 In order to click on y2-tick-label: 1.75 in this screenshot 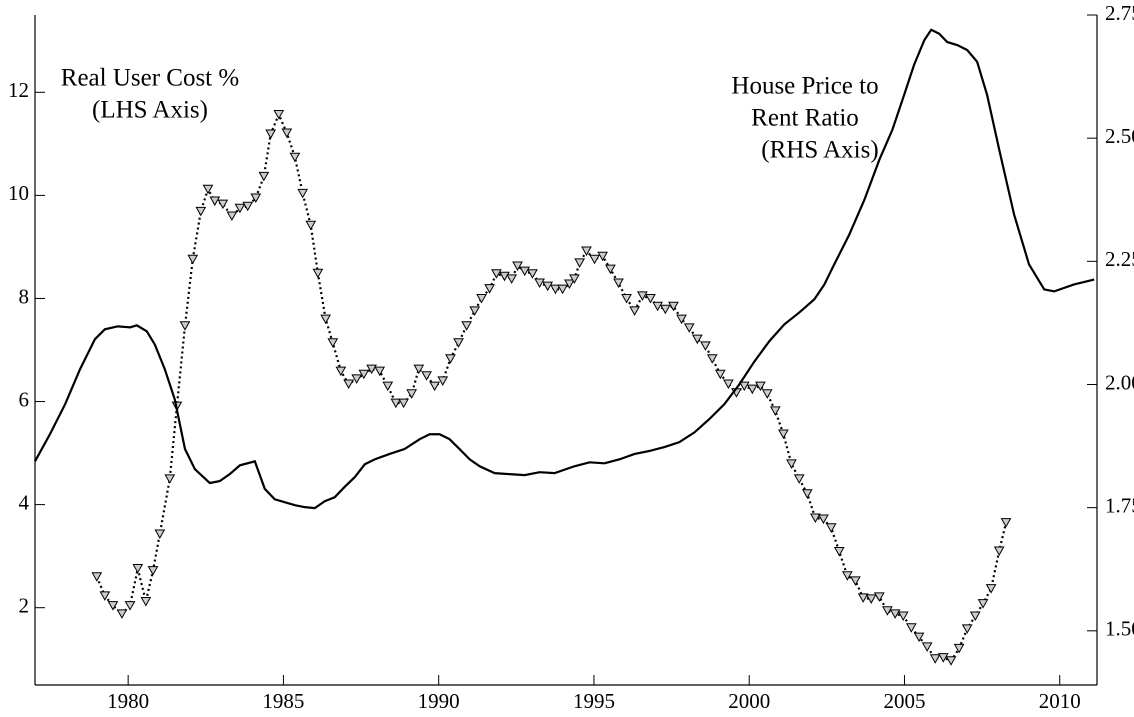, I will do `click(1119, 505)`.